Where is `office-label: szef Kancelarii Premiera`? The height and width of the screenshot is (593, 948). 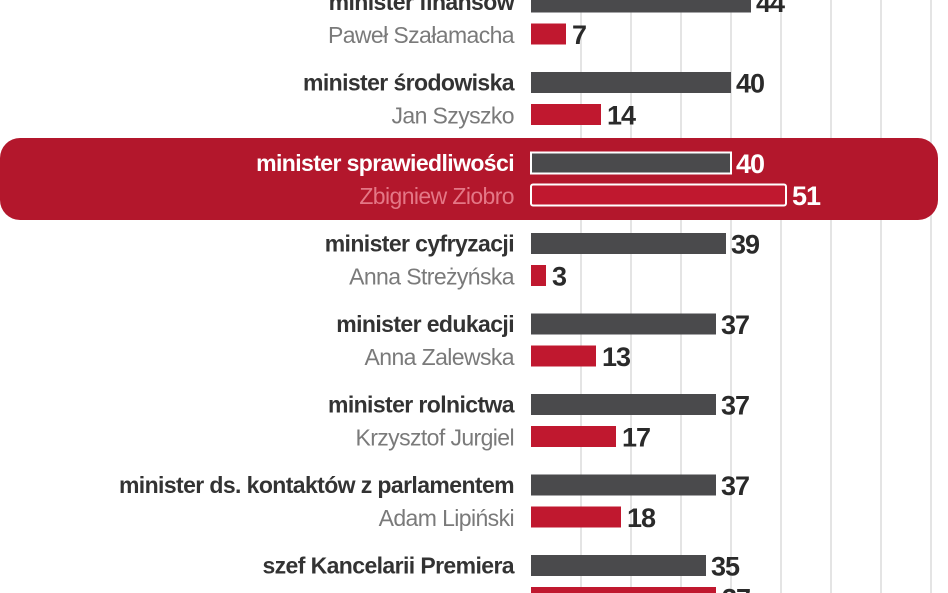 office-label: szef Kancelarii Premiera is located at coordinates (388, 566).